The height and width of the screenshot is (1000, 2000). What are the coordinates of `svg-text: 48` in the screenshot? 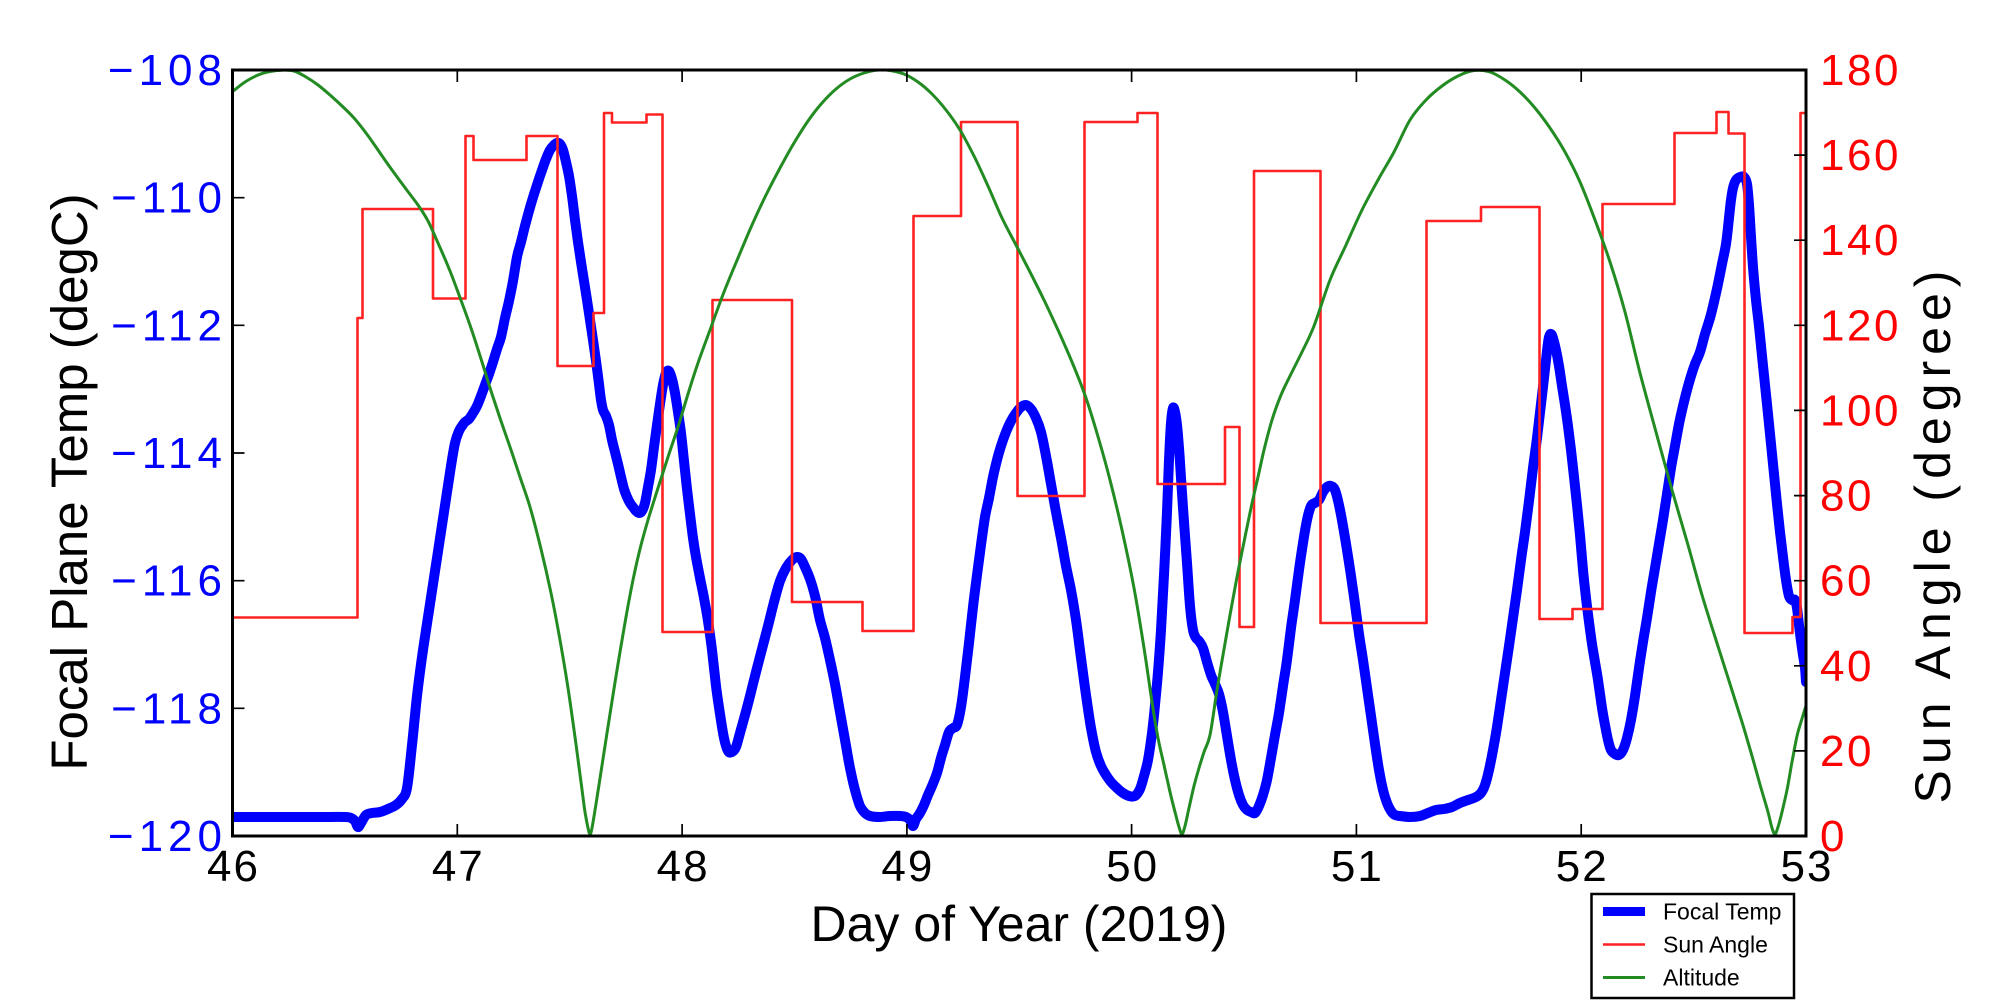 It's located at (683, 866).